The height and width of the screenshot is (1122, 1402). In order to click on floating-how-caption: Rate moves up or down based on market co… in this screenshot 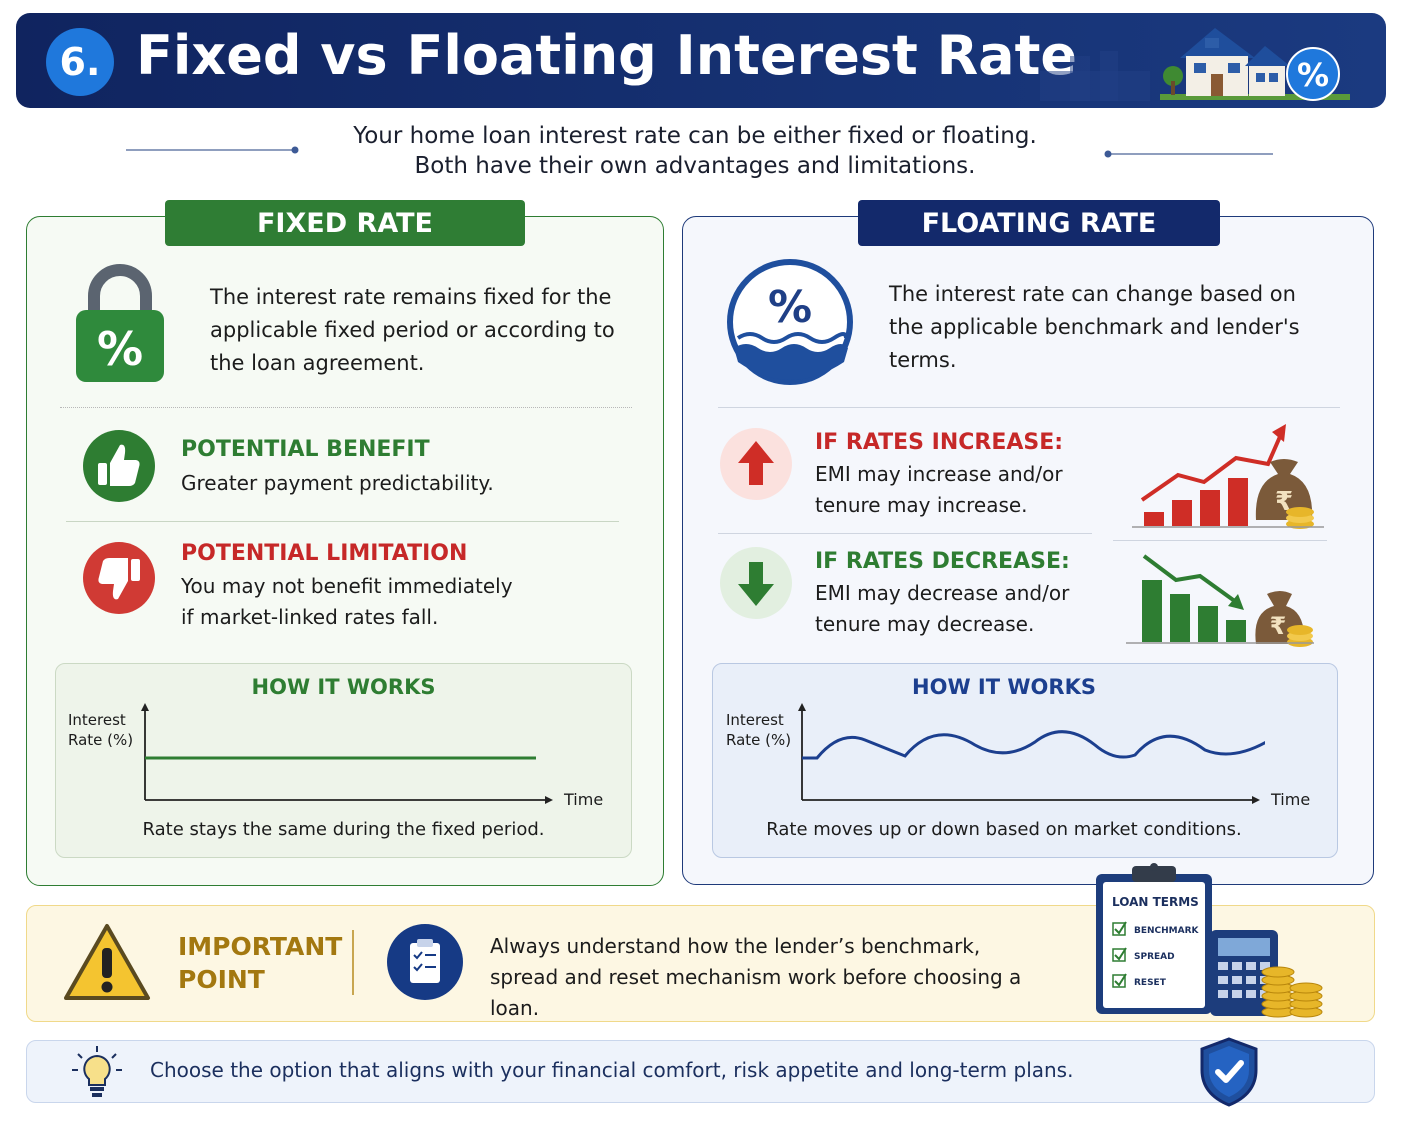, I will do `click(1004, 829)`.